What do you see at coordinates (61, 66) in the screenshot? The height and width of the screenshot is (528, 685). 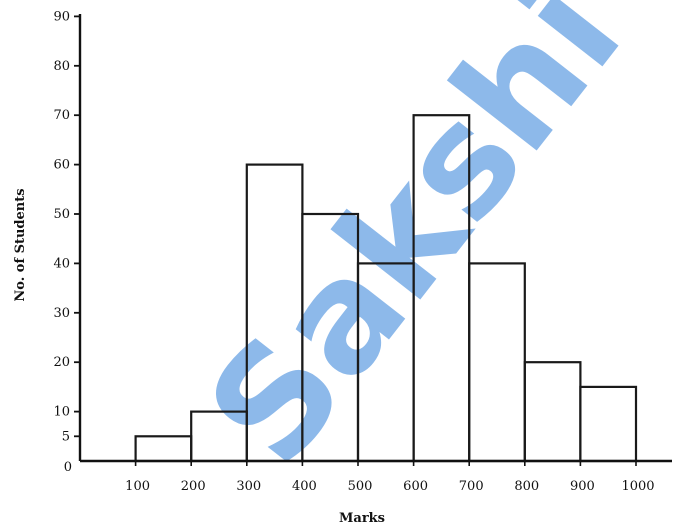 I see `y-tick-label: 80` at bounding box center [61, 66].